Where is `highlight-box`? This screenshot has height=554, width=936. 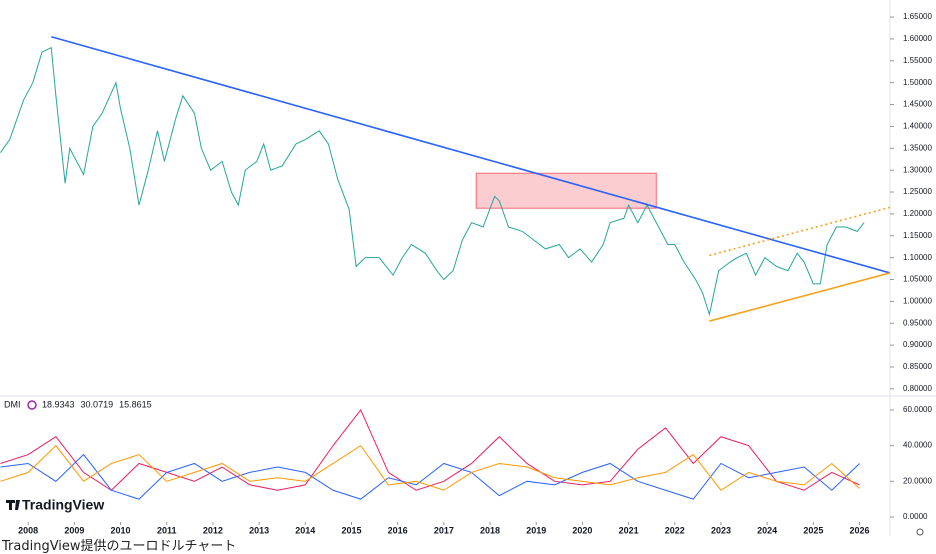
highlight-box is located at coordinates (566, 190).